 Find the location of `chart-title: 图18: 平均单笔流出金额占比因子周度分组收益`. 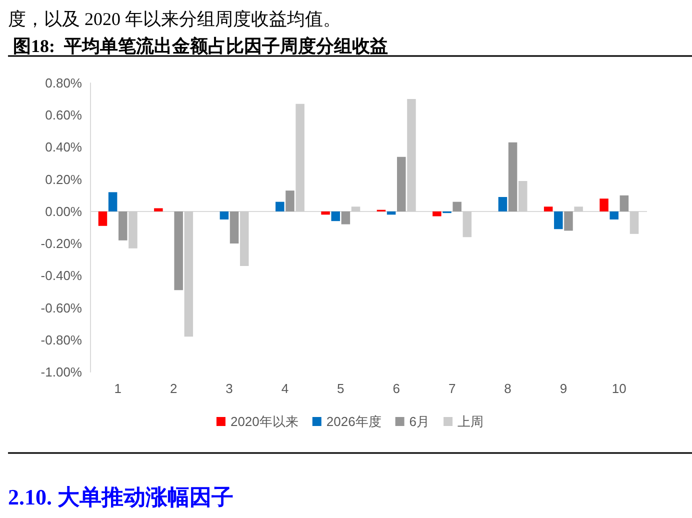

chart-title: 图18: 平均单笔流出金额占比因子周度分组收益 is located at coordinates (200, 46).